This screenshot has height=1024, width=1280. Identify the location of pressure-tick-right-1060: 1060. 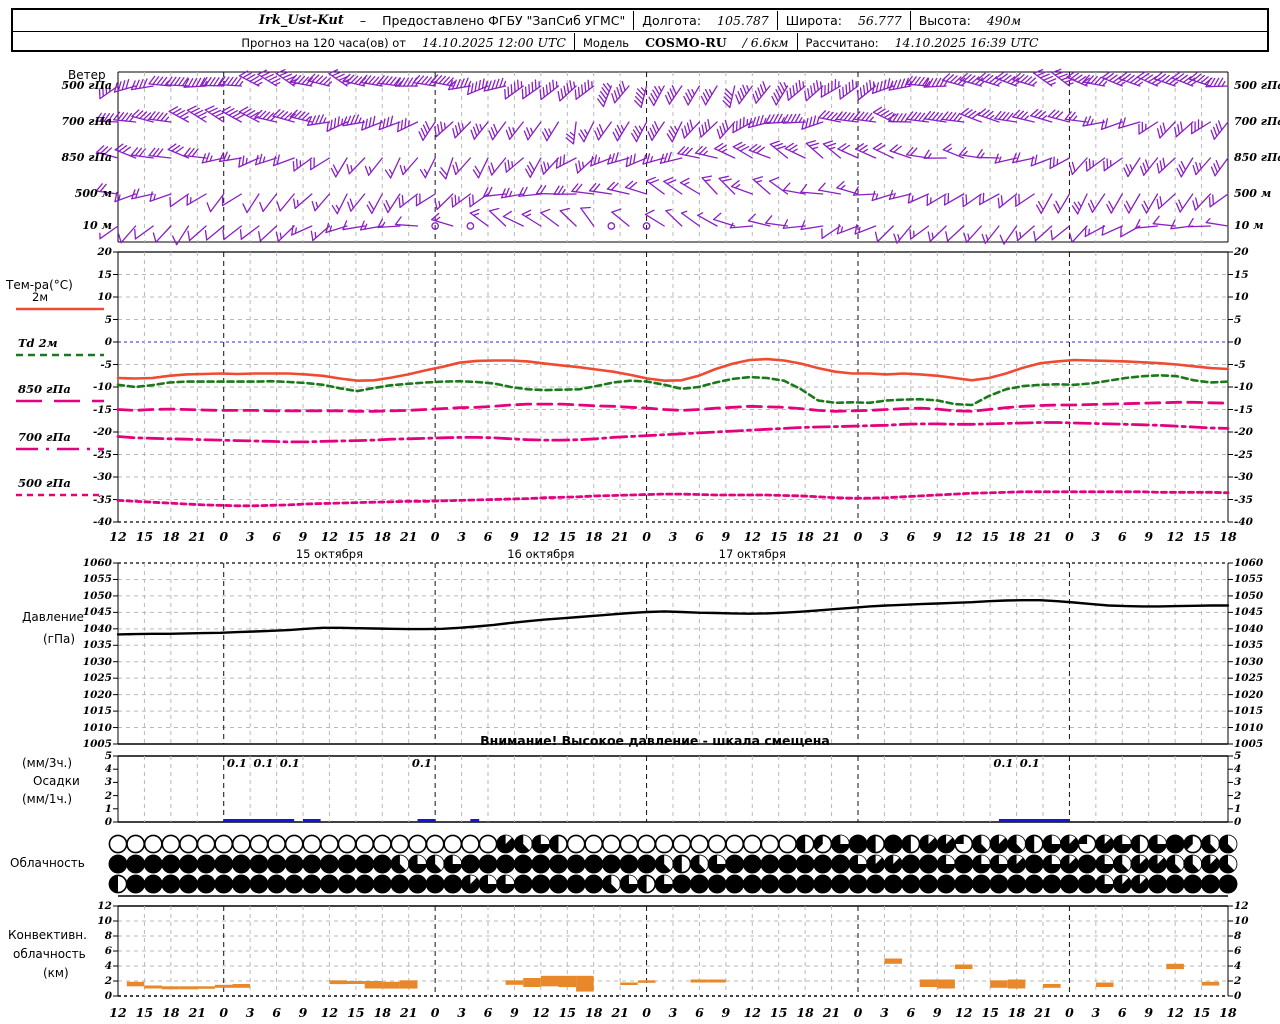
(1249, 563).